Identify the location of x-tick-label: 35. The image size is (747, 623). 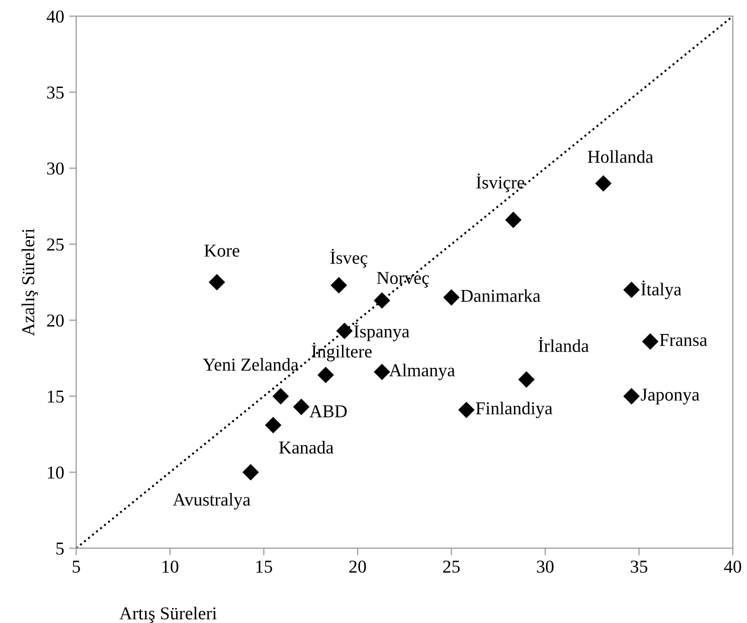
(639, 566).